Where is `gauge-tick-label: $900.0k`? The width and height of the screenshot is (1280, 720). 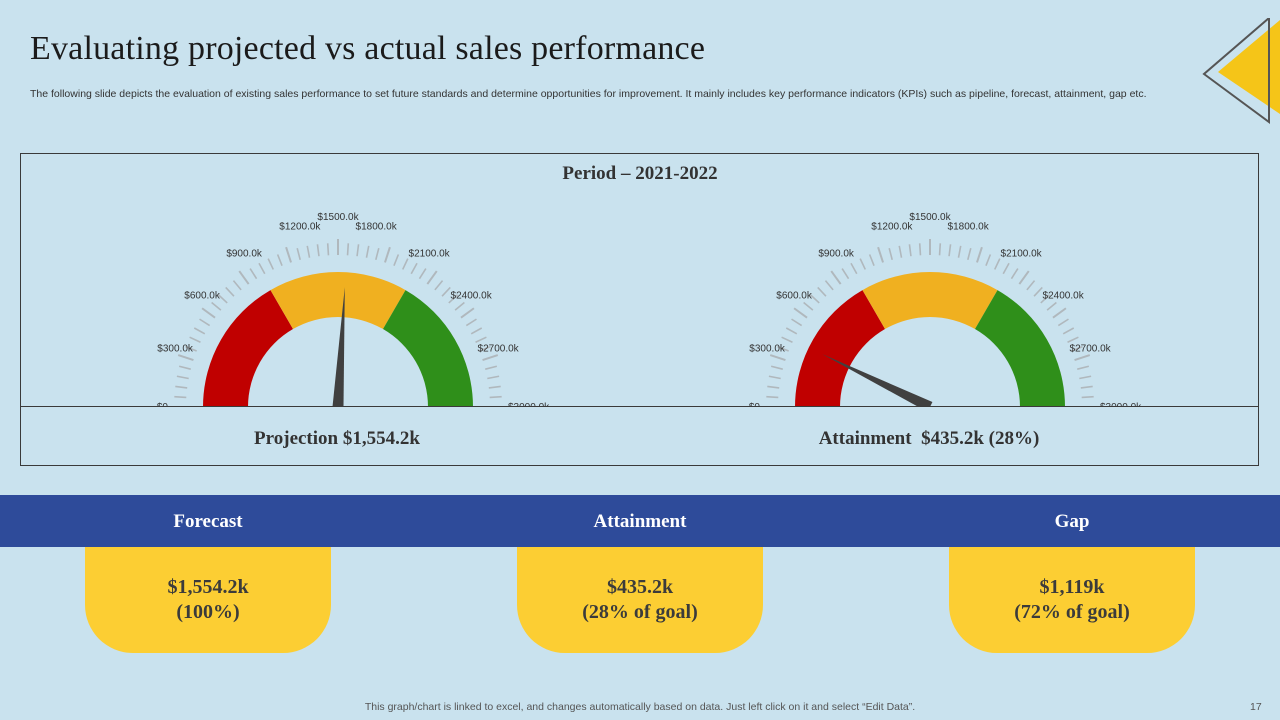
gauge-tick-label: $900.0k is located at coordinates (836, 253).